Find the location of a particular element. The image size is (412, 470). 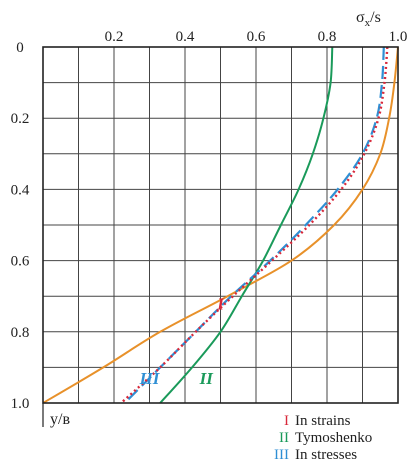

x-tick-label: 1.0 is located at coordinates (398, 37).